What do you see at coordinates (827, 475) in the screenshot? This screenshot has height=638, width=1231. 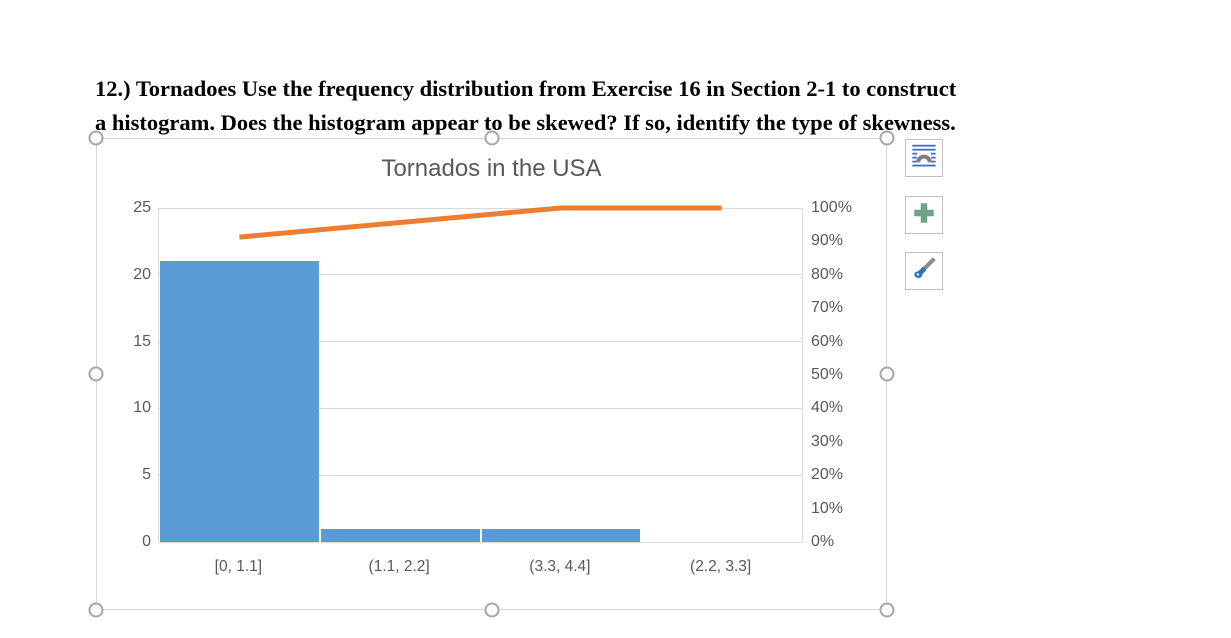 I see `right-axis-tick: 20%` at bounding box center [827, 475].